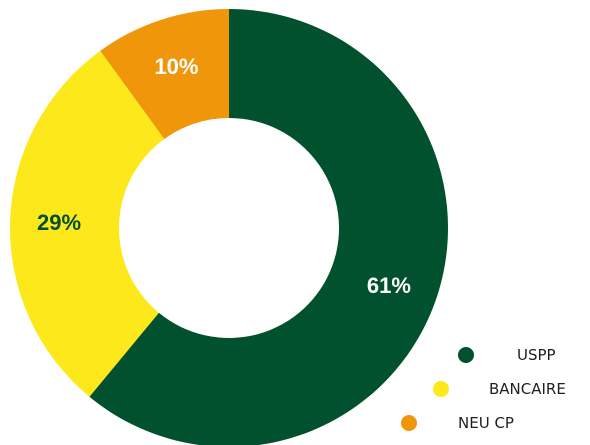  What do you see at coordinates (441, 389) in the screenshot?
I see `legend-swatch-bancaire` at bounding box center [441, 389].